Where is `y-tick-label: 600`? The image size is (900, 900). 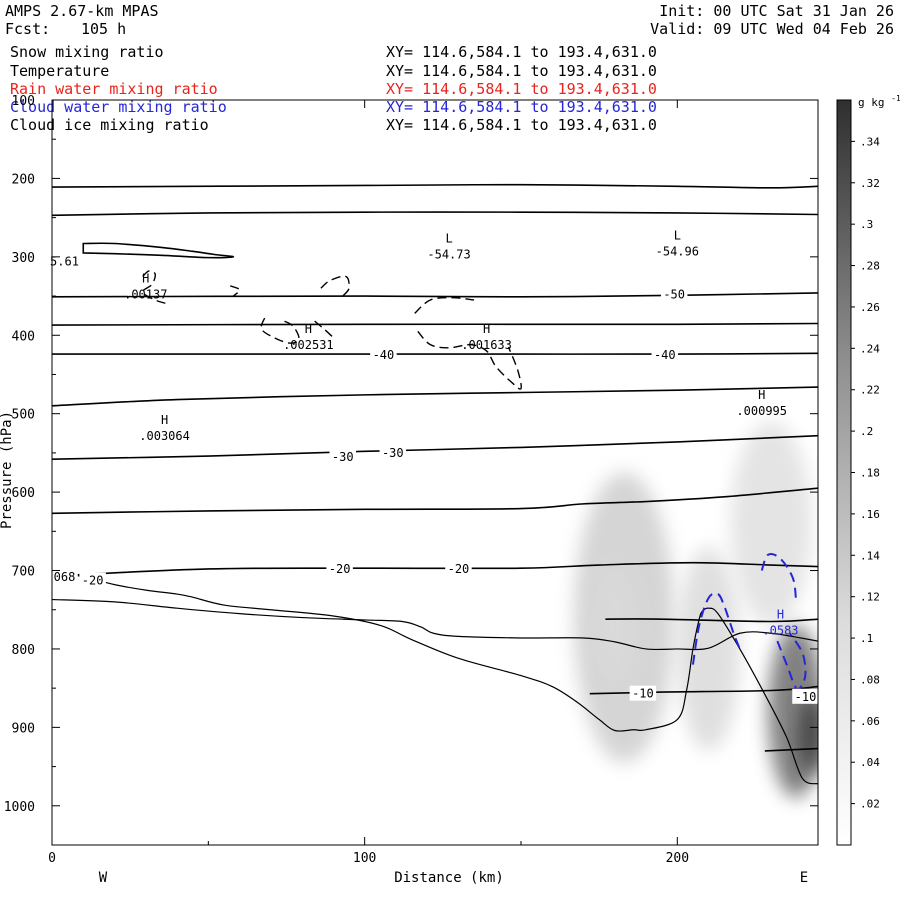 y-tick-label: 600 is located at coordinates (23, 493).